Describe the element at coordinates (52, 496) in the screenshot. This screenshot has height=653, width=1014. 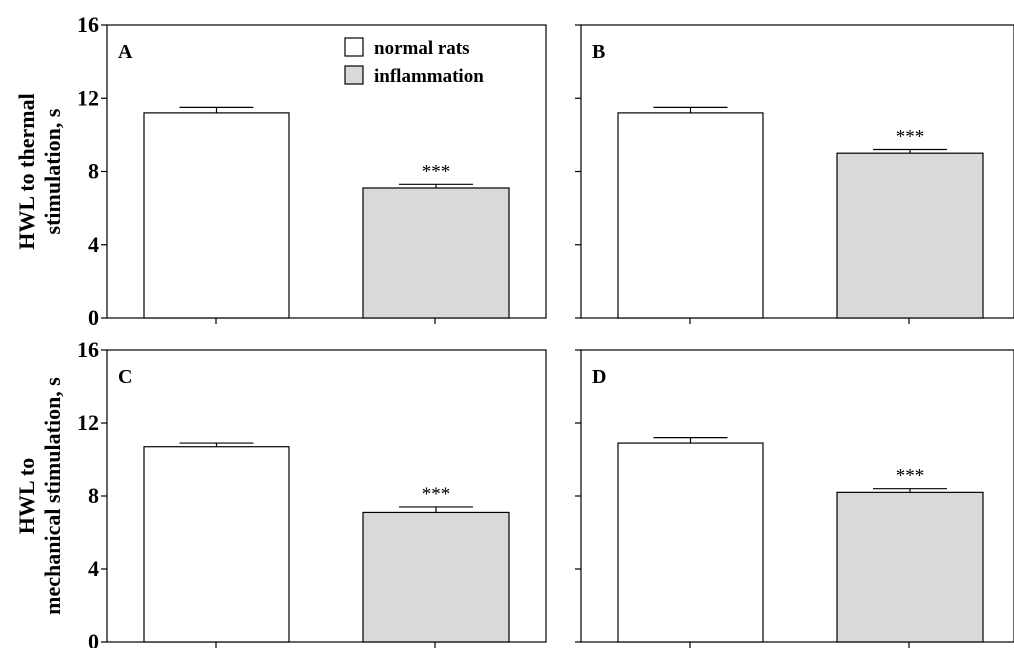
I see `y-axis-label-line: mechanical stimulation, s` at that location.